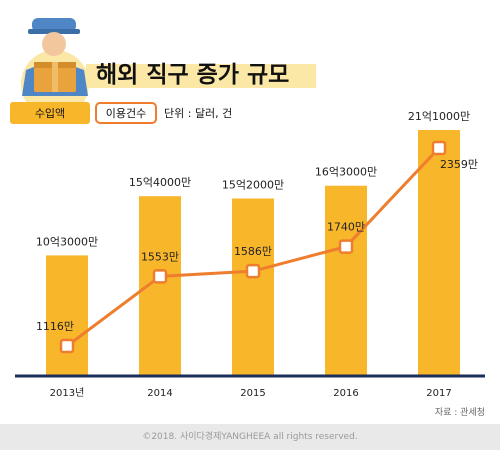  Describe the element at coordinates (346, 227) in the screenshot. I see `line-value-label: 1740만` at that location.